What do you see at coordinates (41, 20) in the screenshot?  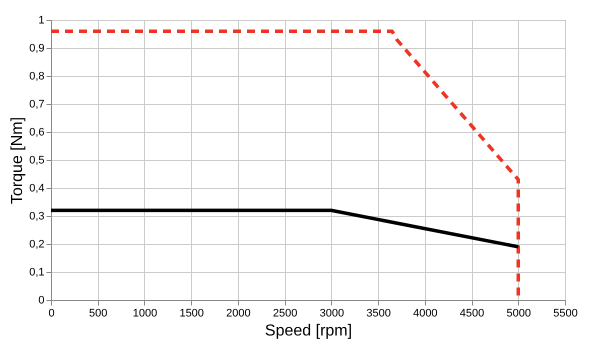 I see `y-tick-label: 1` at bounding box center [41, 20].